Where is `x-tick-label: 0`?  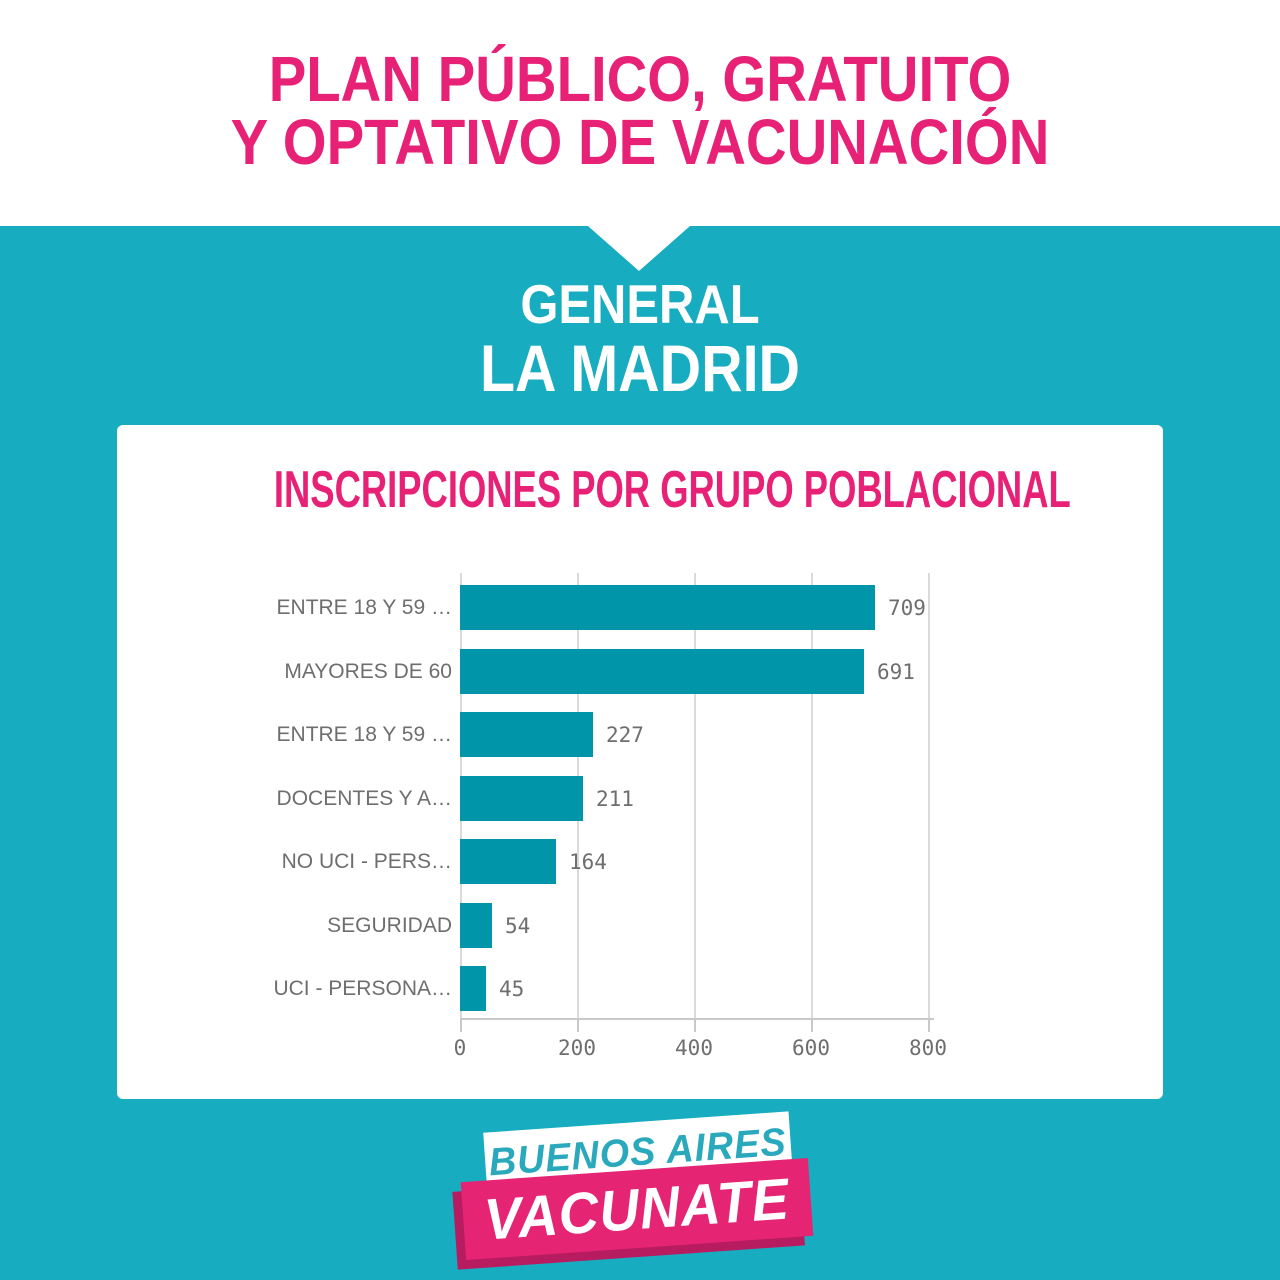 x-tick-label: 0 is located at coordinates (460, 1048).